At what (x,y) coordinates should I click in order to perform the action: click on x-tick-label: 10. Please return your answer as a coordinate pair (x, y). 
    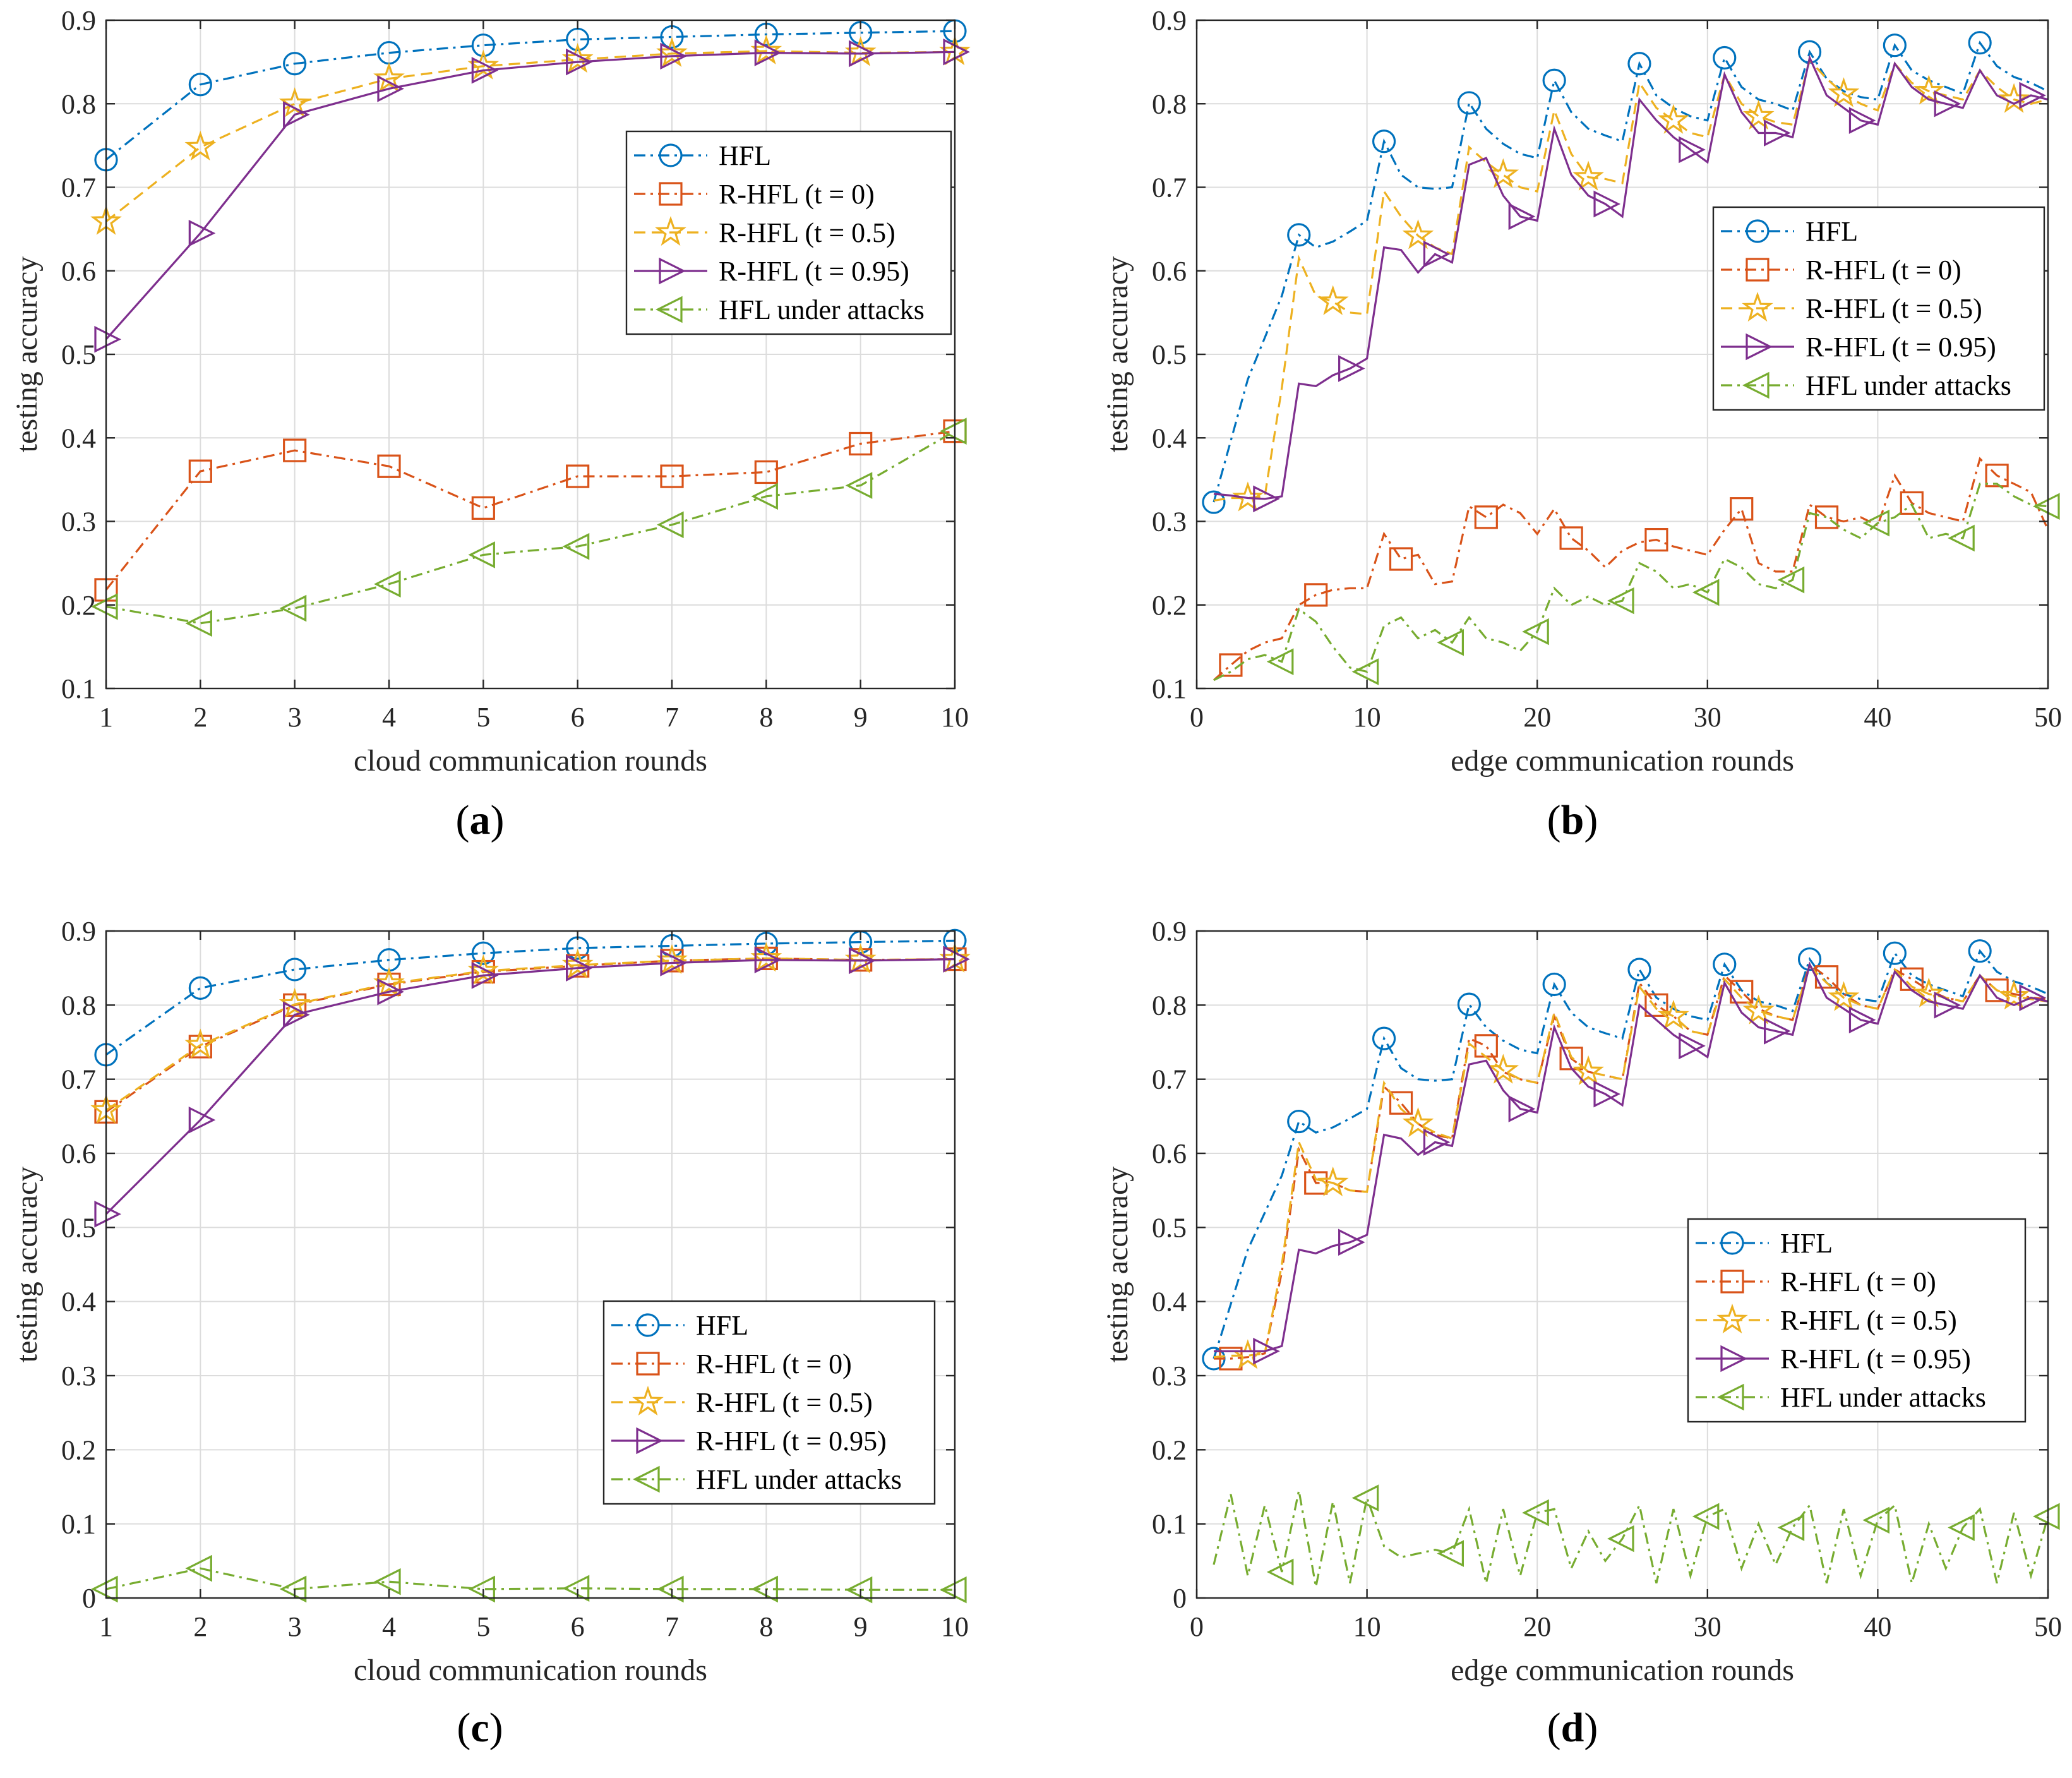
    Looking at the image, I should click on (1367, 1626).